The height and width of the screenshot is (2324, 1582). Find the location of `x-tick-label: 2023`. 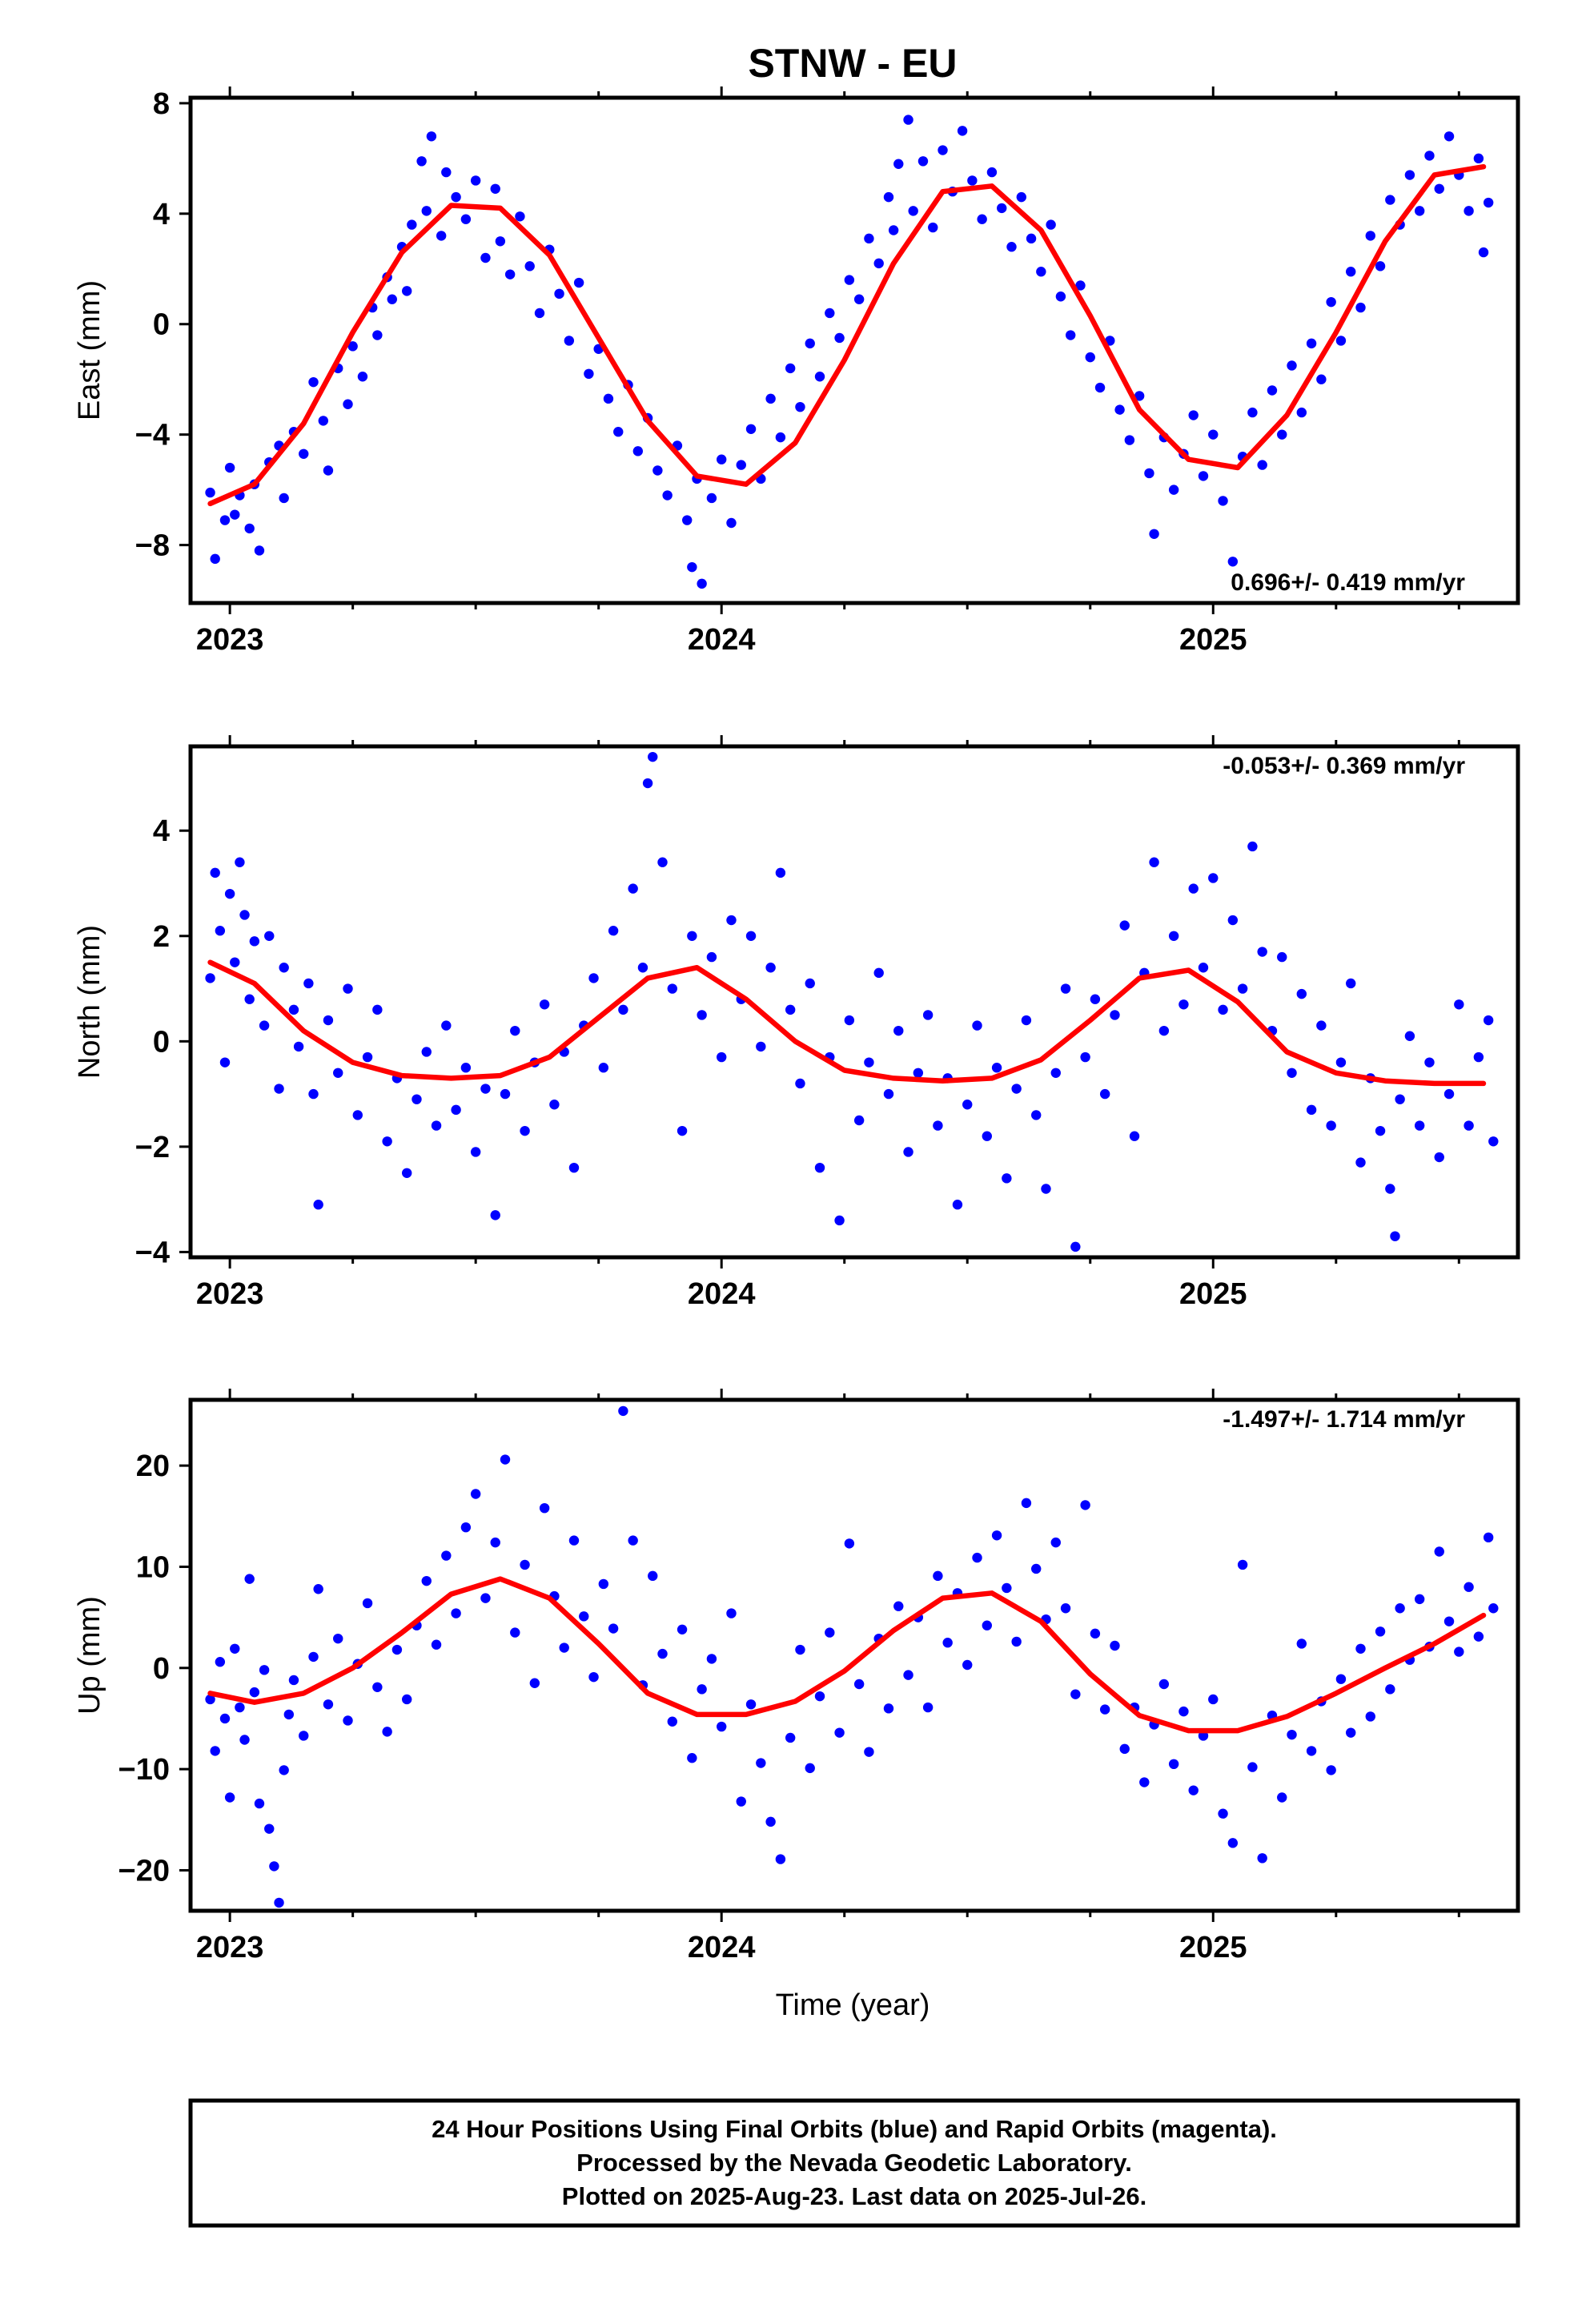

x-tick-label: 2023 is located at coordinates (230, 1947).